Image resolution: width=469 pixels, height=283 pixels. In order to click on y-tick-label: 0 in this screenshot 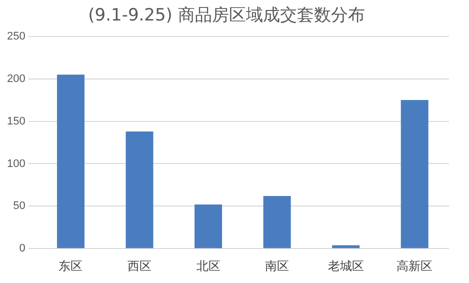, I will do `click(22, 248)`.